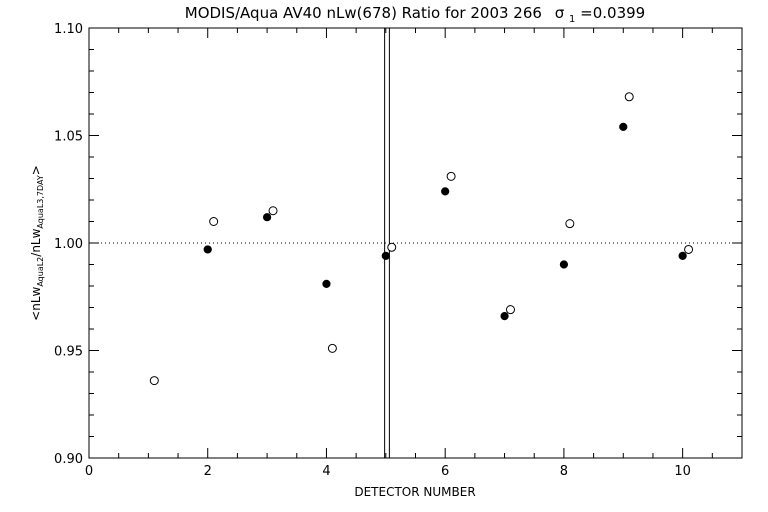 Image resolution: width=768 pixels, height=512 pixels. What do you see at coordinates (612, 13) in the screenshot?
I see `chart-title-sigma-value: =0.0399` at bounding box center [612, 13].